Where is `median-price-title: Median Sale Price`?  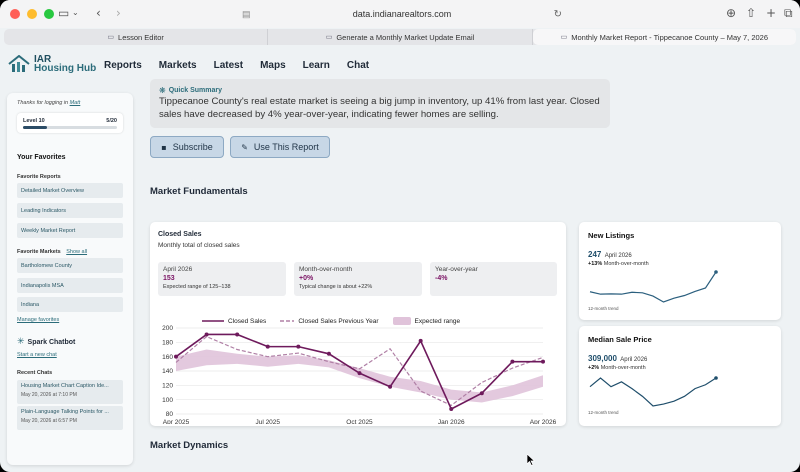 median-price-title: Median Sale Price is located at coordinates (620, 339).